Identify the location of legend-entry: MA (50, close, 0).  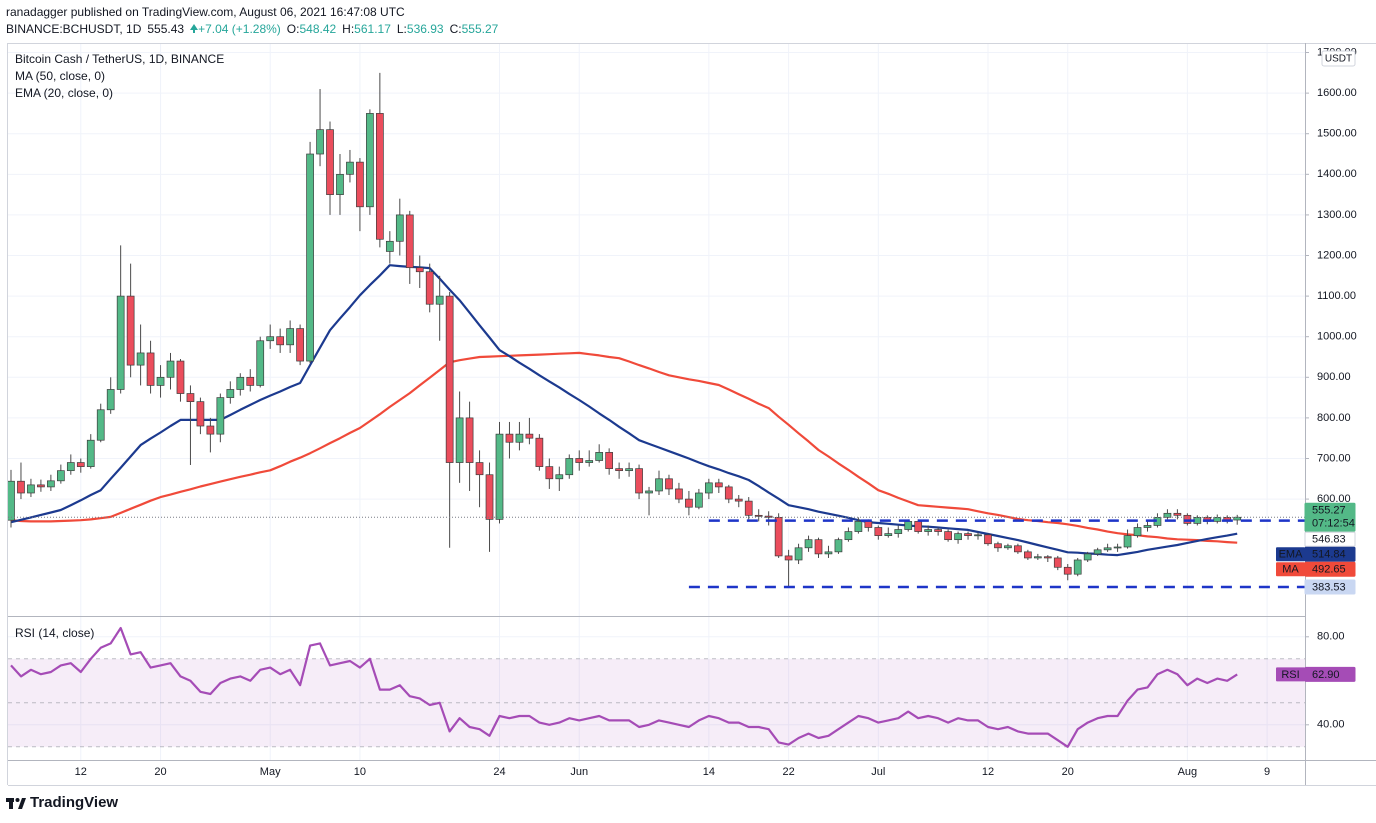
(60, 76).